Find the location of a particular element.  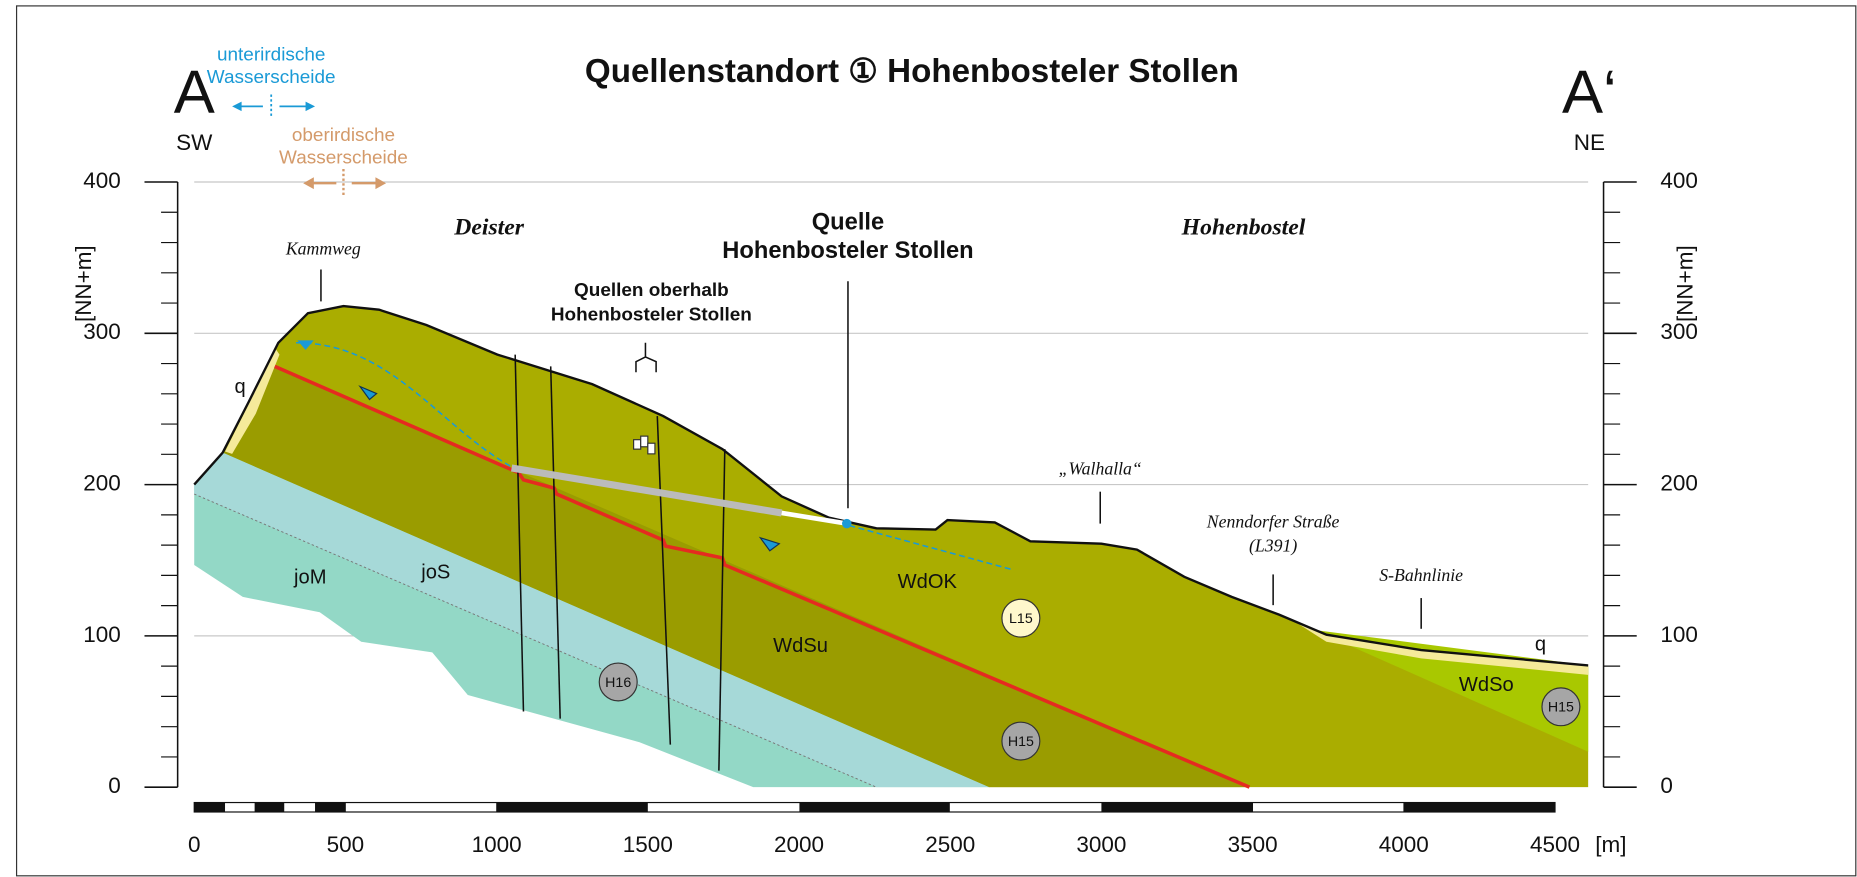

spring-label: Quelle is located at coordinates (848, 223).